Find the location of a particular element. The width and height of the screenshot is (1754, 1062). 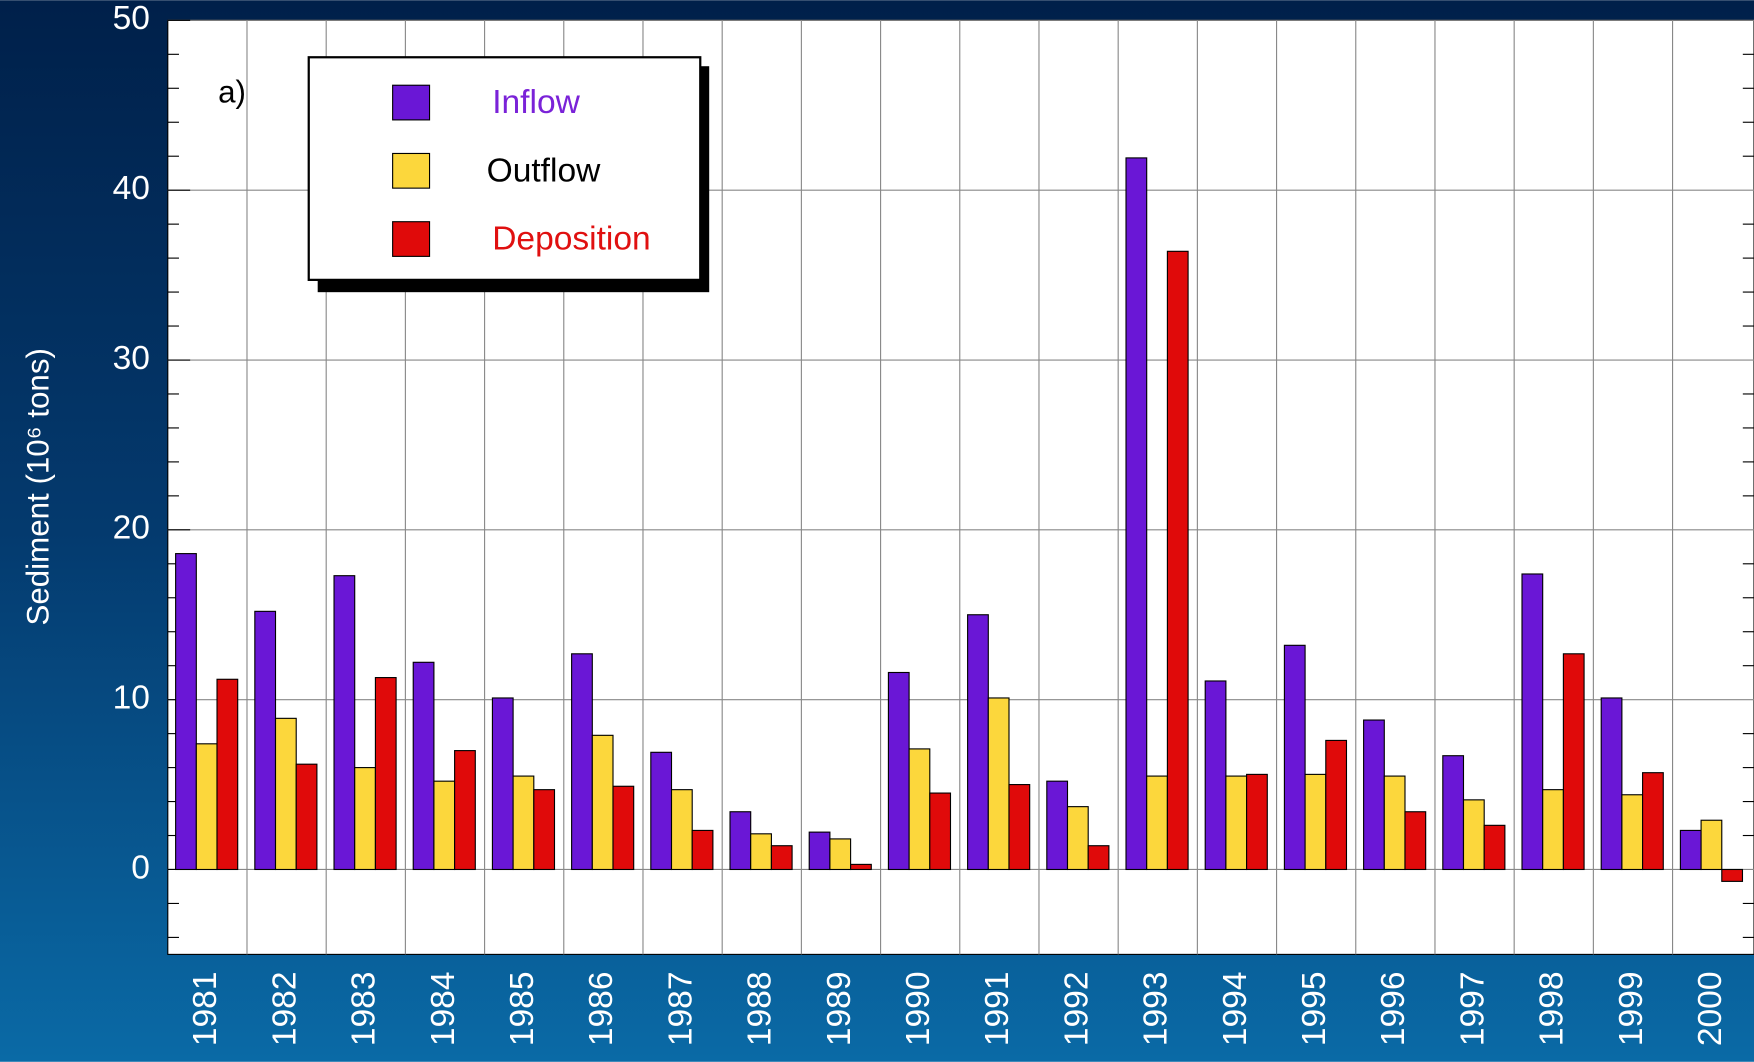

legend-items: Inflow Outflow Deposition is located at coordinates (521, 171).